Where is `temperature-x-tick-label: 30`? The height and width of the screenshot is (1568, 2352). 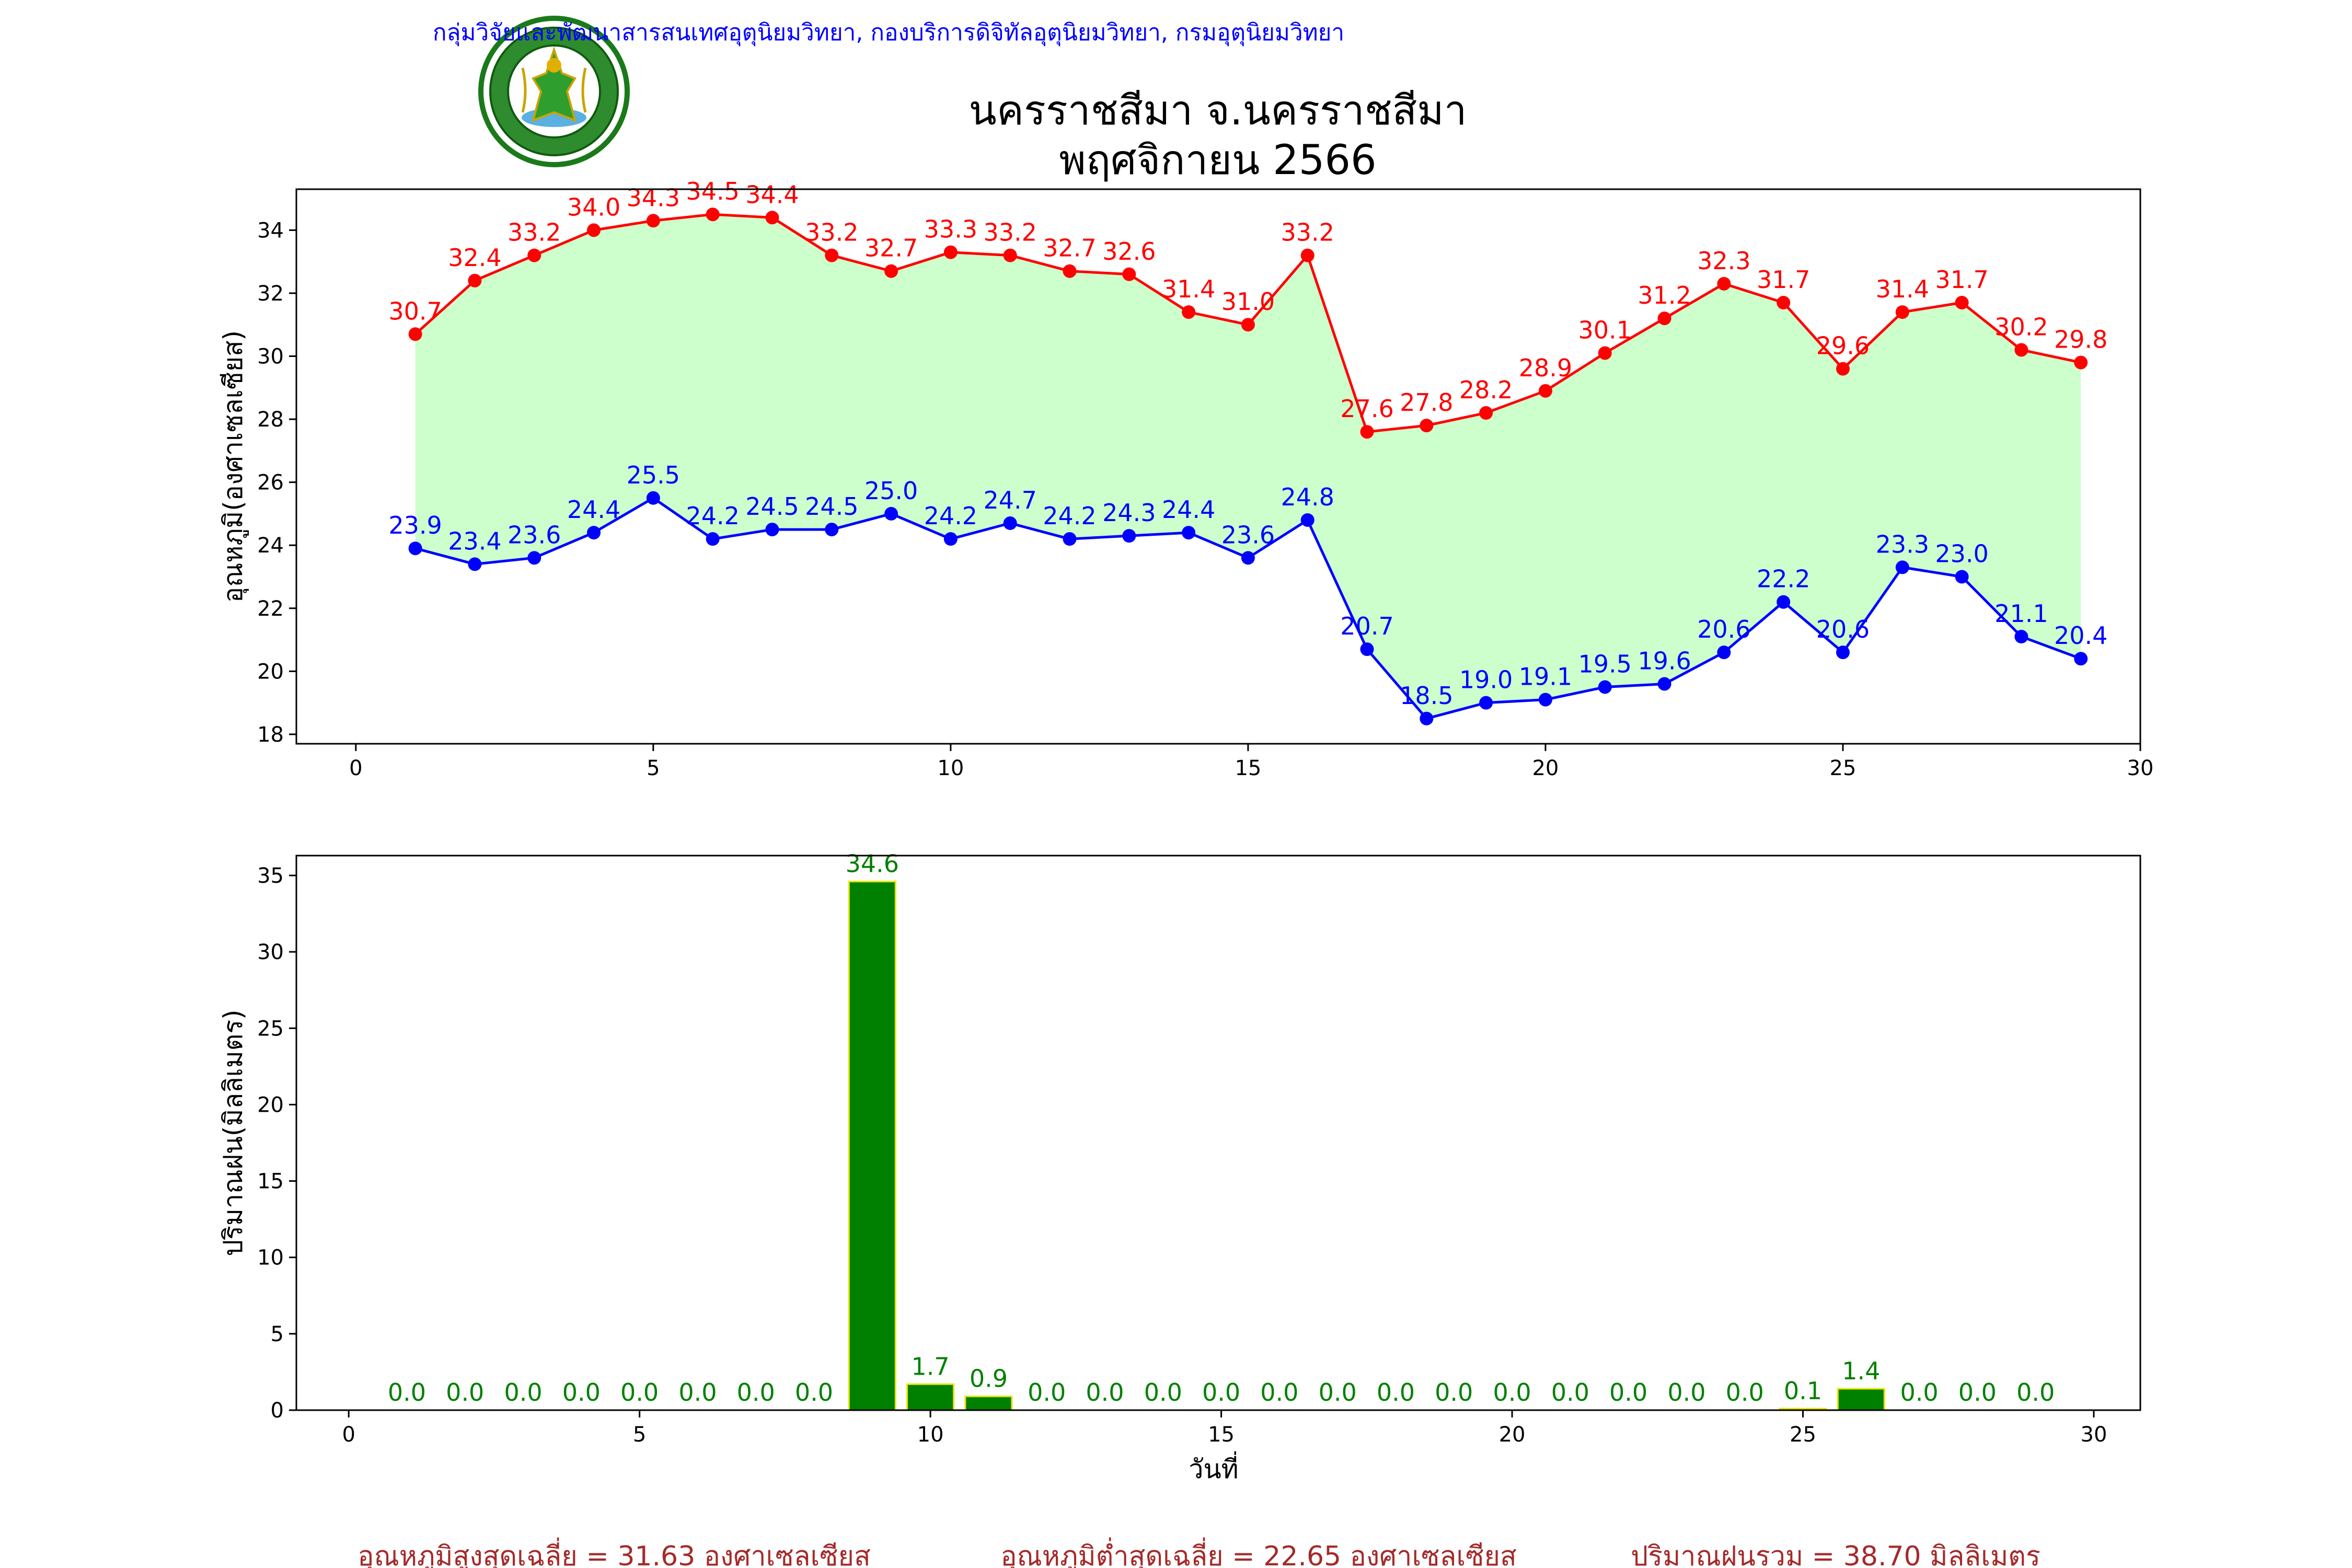 temperature-x-tick-label: 30 is located at coordinates (2140, 768).